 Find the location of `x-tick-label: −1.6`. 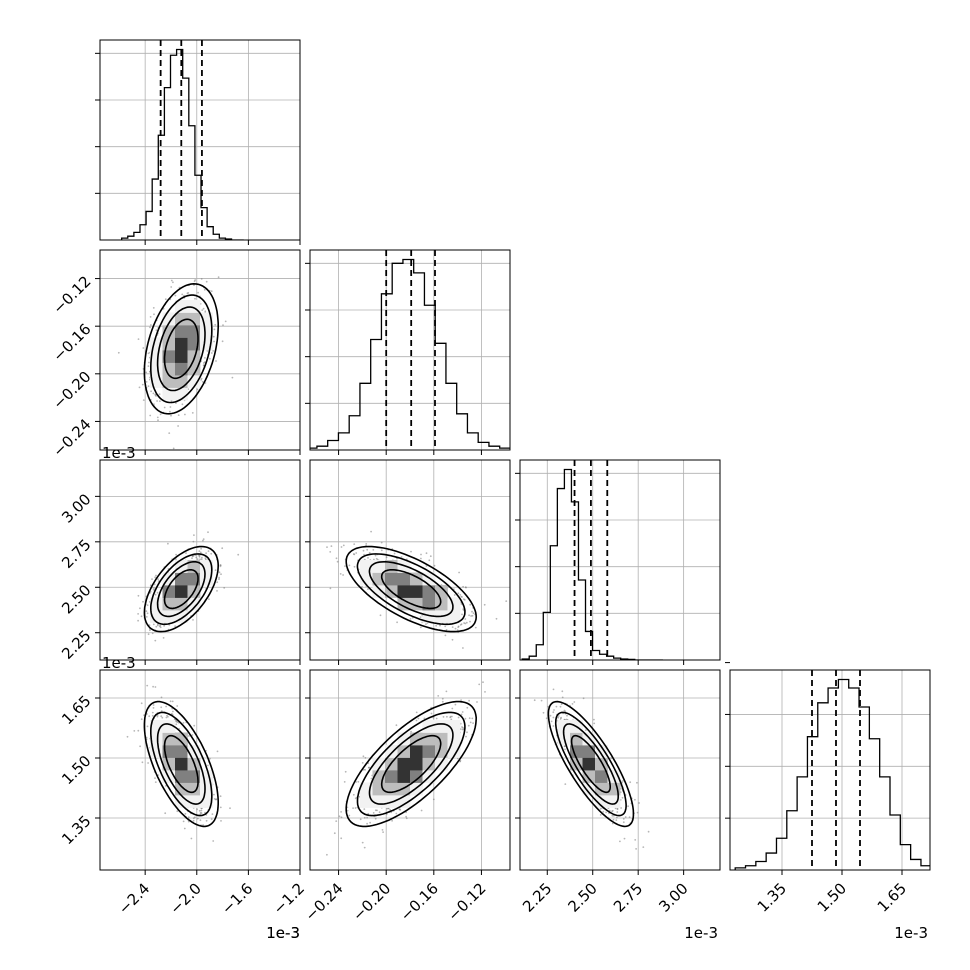

x-tick-label: −1.6 is located at coordinates (237, 898).